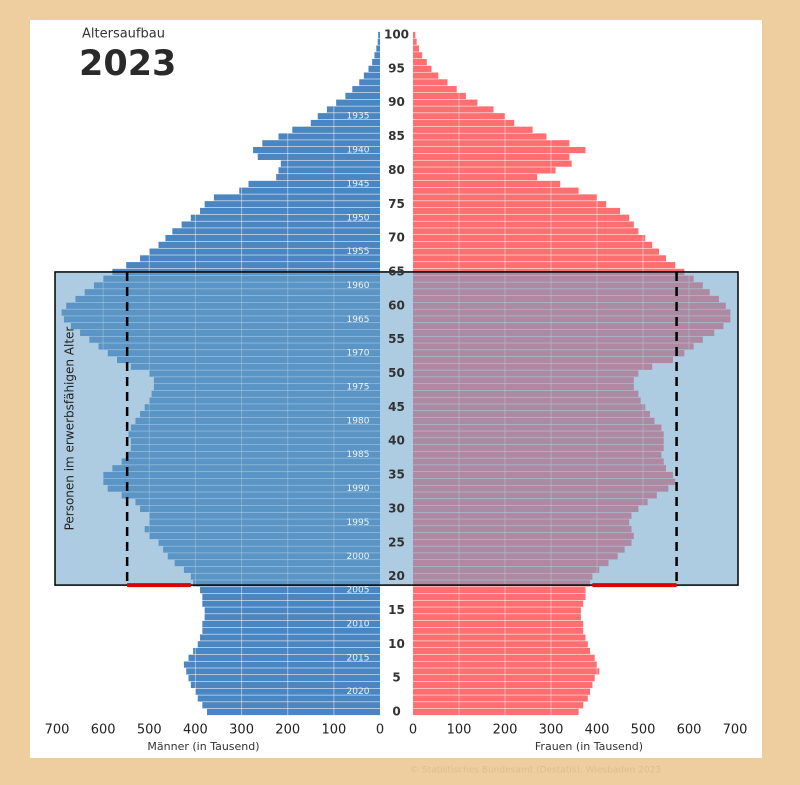  Describe the element at coordinates (358, 184) in the screenshot. I see `birth-year-label: 1945` at that location.